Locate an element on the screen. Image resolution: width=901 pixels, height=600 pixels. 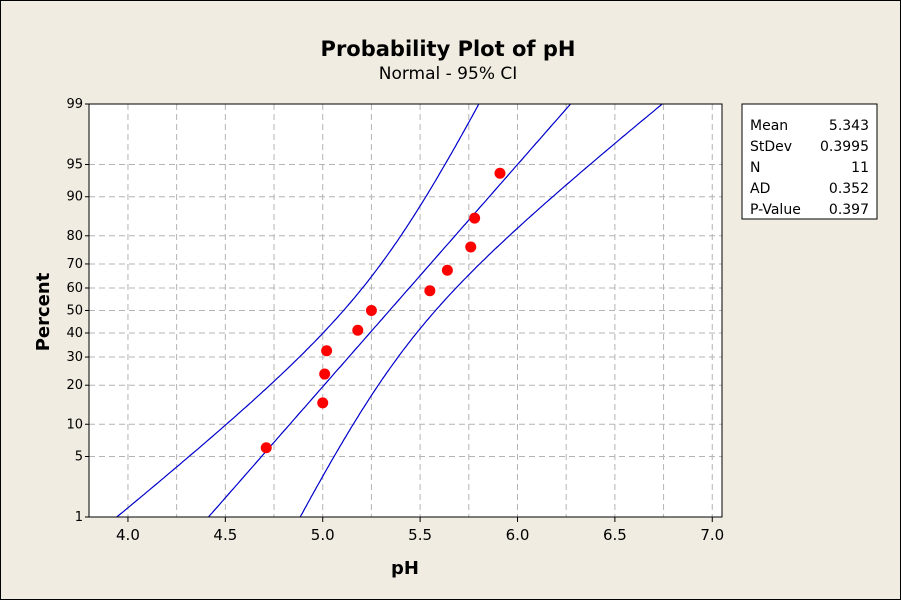
y-tick-label: 10 is located at coordinates (74, 424).